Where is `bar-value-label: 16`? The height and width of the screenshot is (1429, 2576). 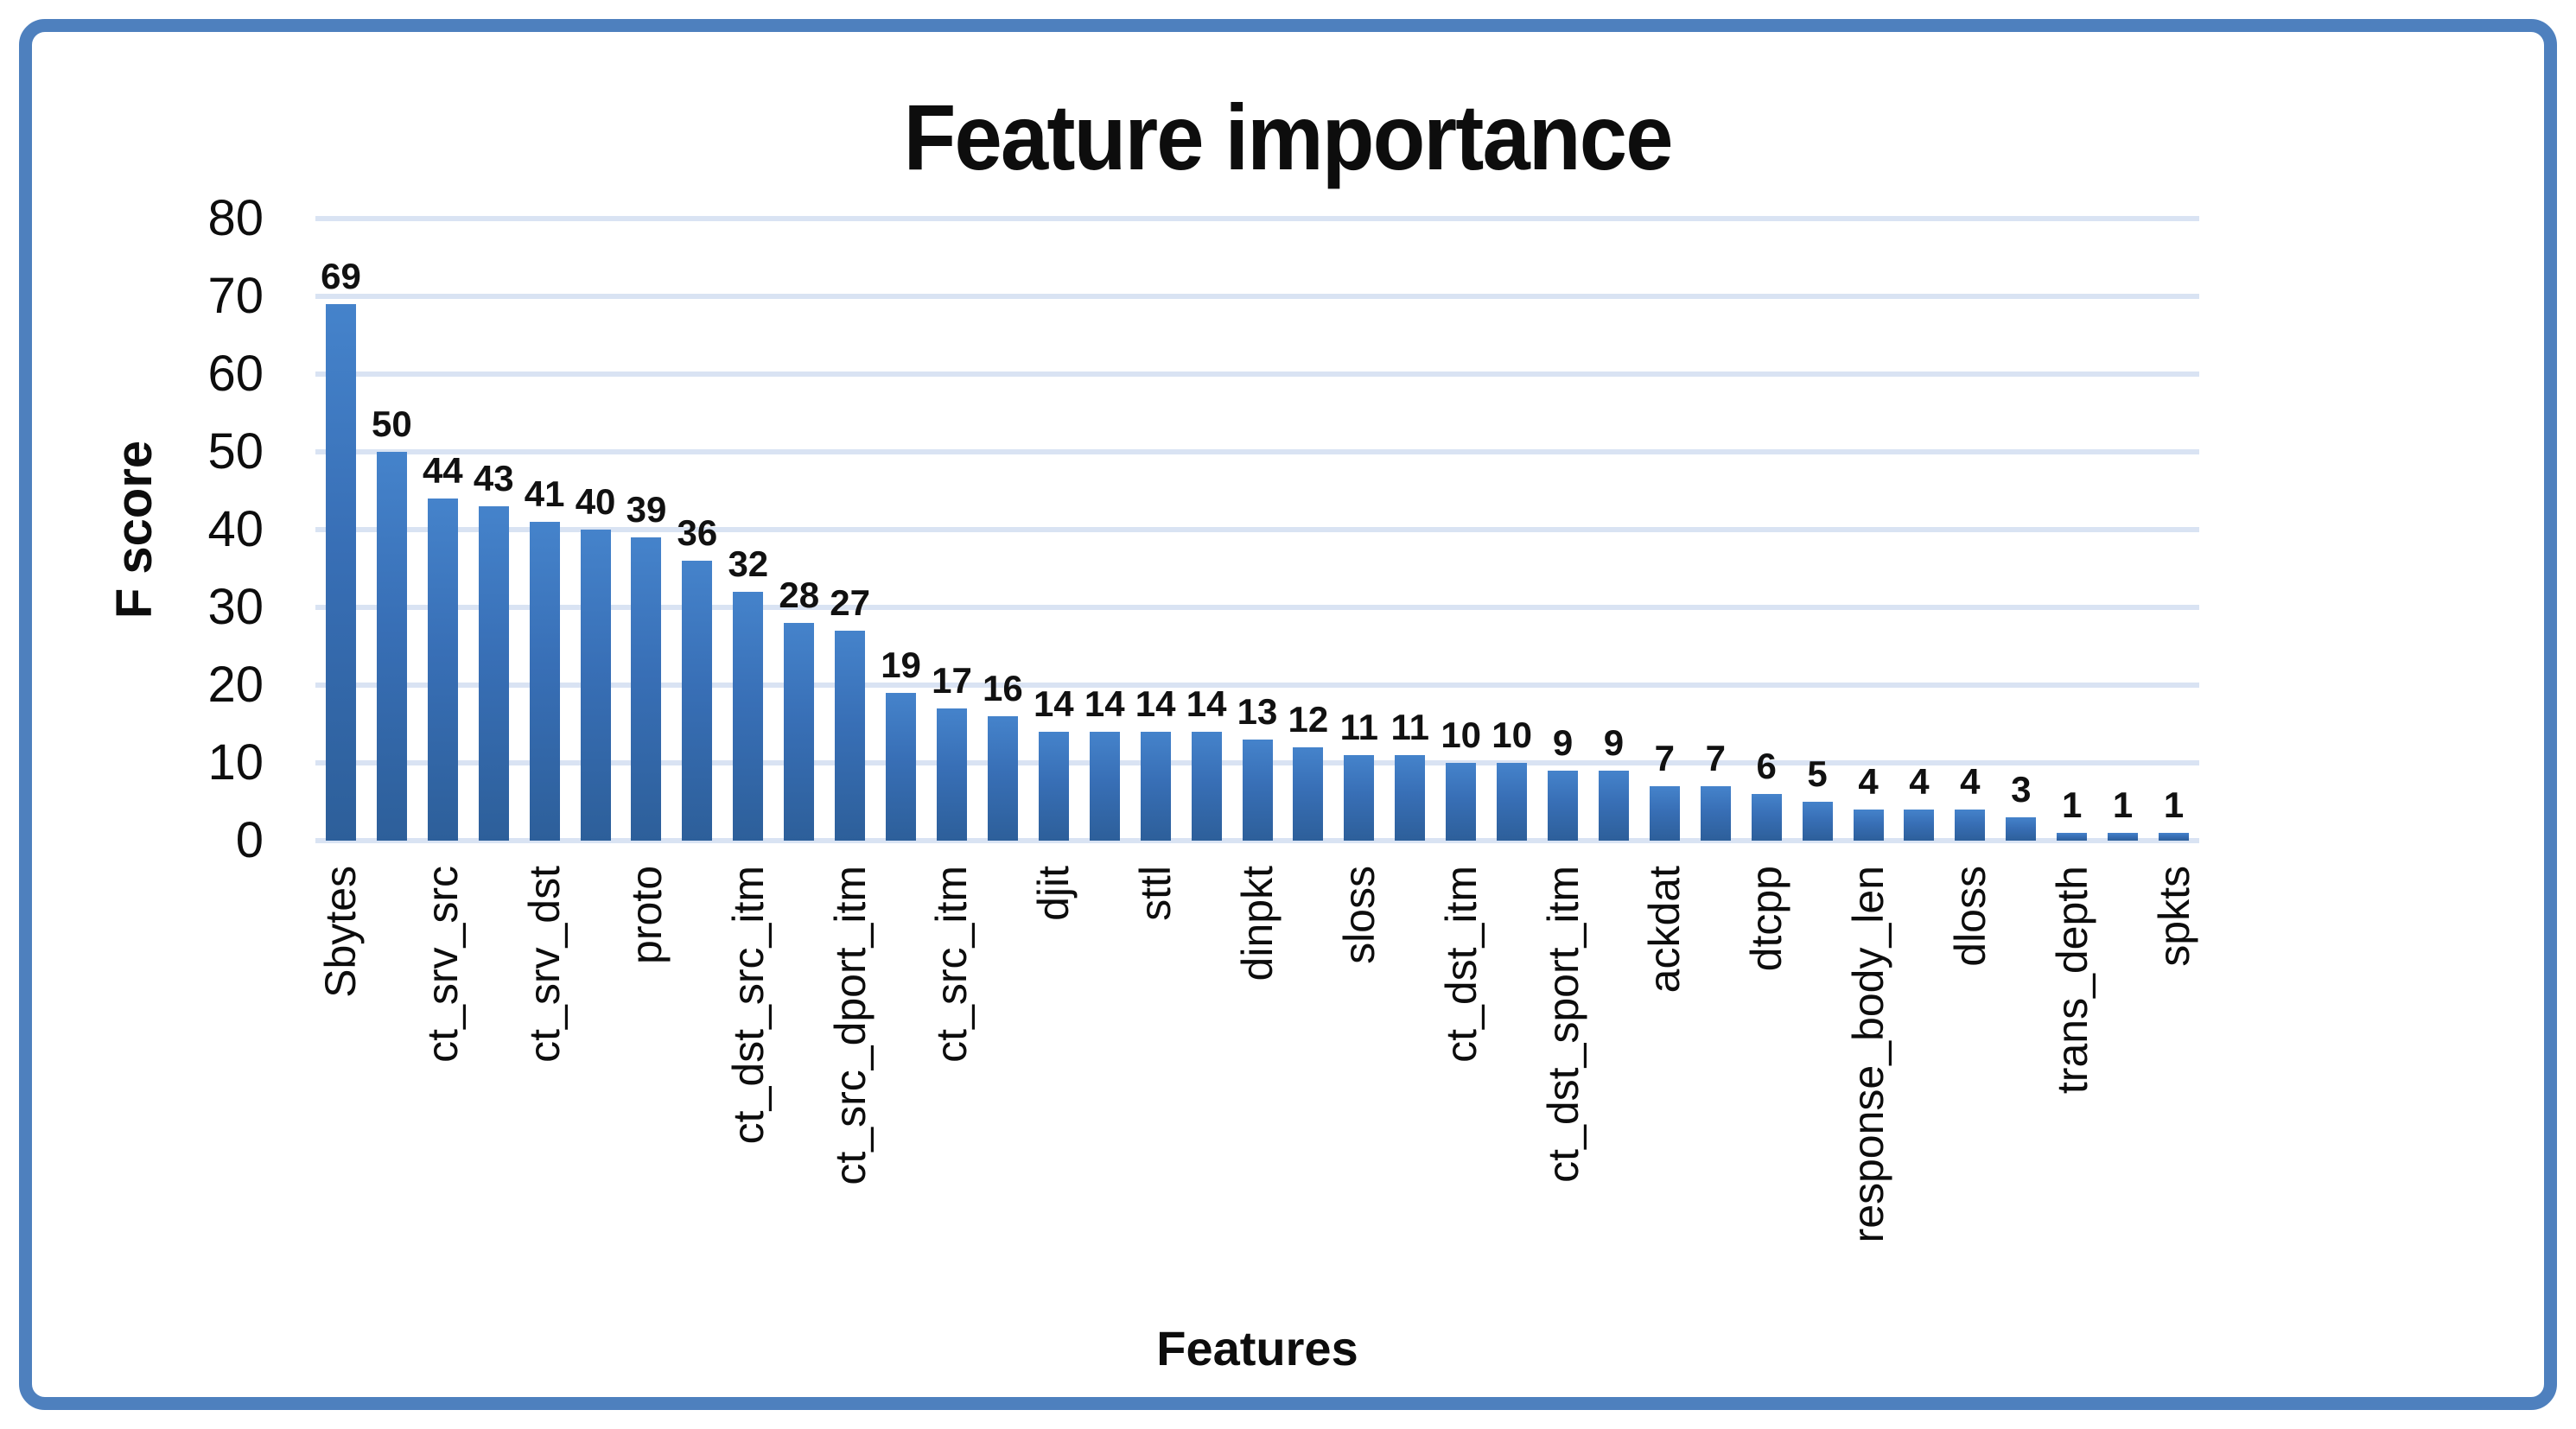
bar-value-label: 16 is located at coordinates (1003, 688).